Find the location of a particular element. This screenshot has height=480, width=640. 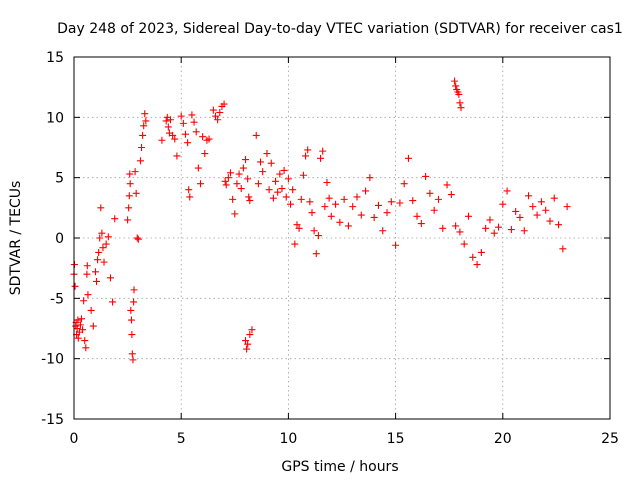

x-tick-label: 20 is located at coordinates (503, 439).